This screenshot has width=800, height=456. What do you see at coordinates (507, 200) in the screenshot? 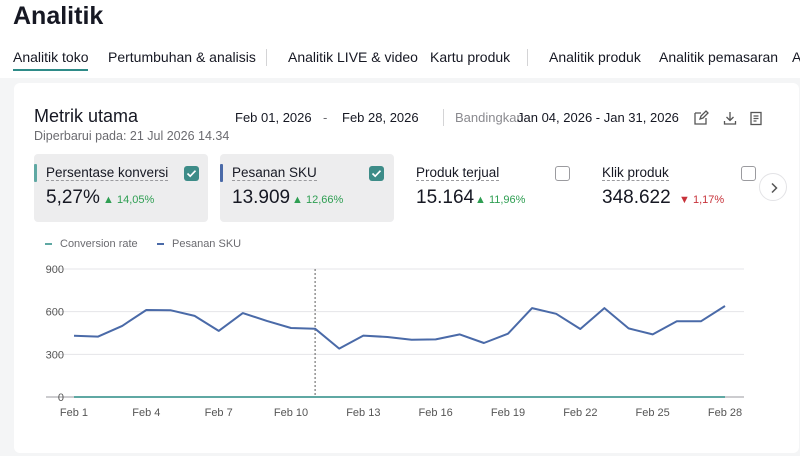
I see `metric-change-value: 11,96%` at bounding box center [507, 200].